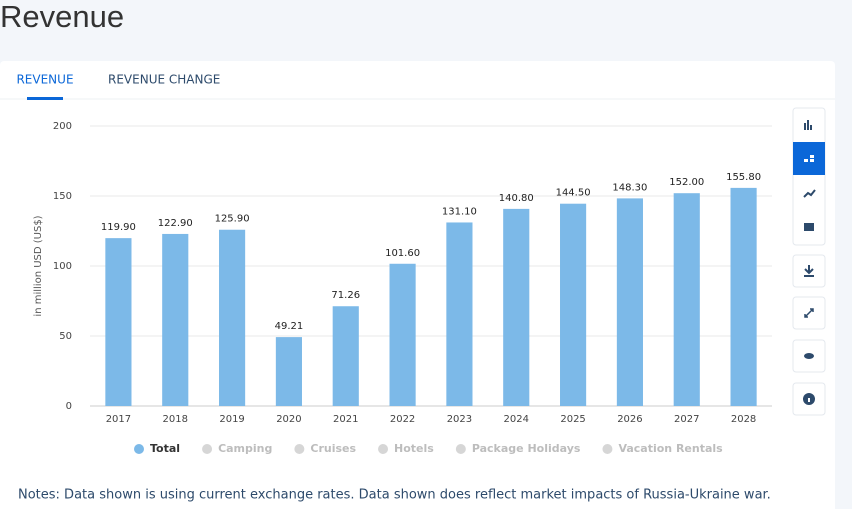 This screenshot has height=509, width=852. I want to click on legend-label: Camping, so click(245, 448).